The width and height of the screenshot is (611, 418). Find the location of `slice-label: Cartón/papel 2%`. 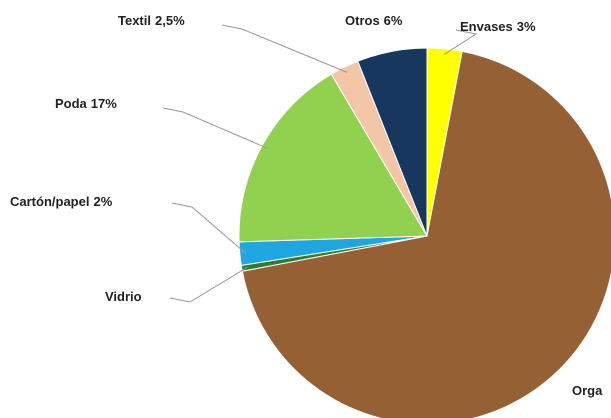

slice-label: Cartón/papel 2% is located at coordinates (61, 201).